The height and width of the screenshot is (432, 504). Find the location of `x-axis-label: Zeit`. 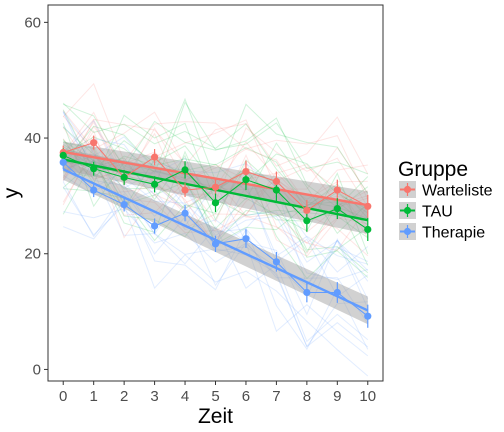

x-axis-label: Zeit is located at coordinates (215, 416).